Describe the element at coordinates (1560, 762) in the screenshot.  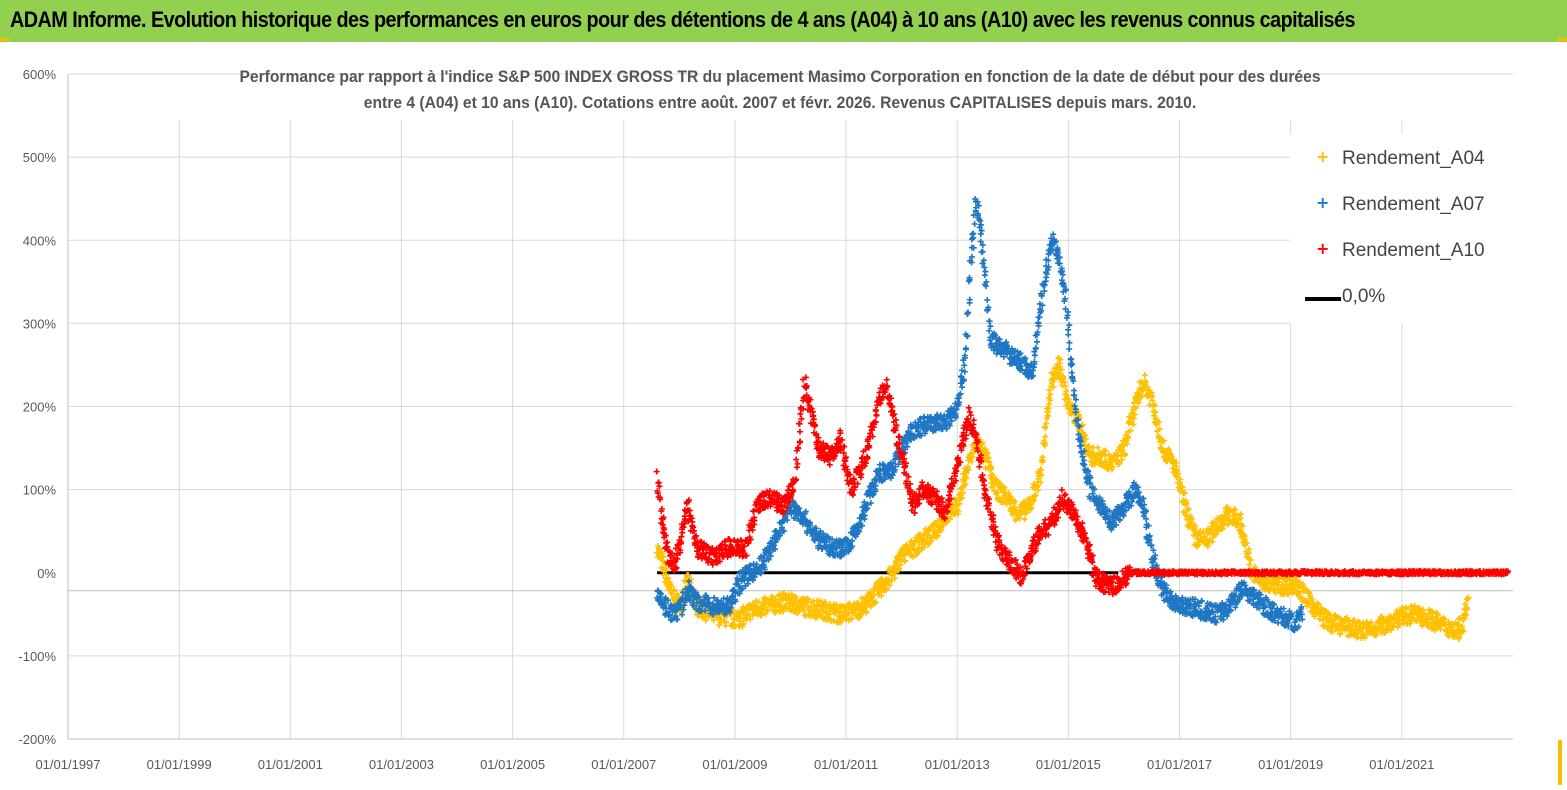
I see `corner-accent-bottom-right` at that location.